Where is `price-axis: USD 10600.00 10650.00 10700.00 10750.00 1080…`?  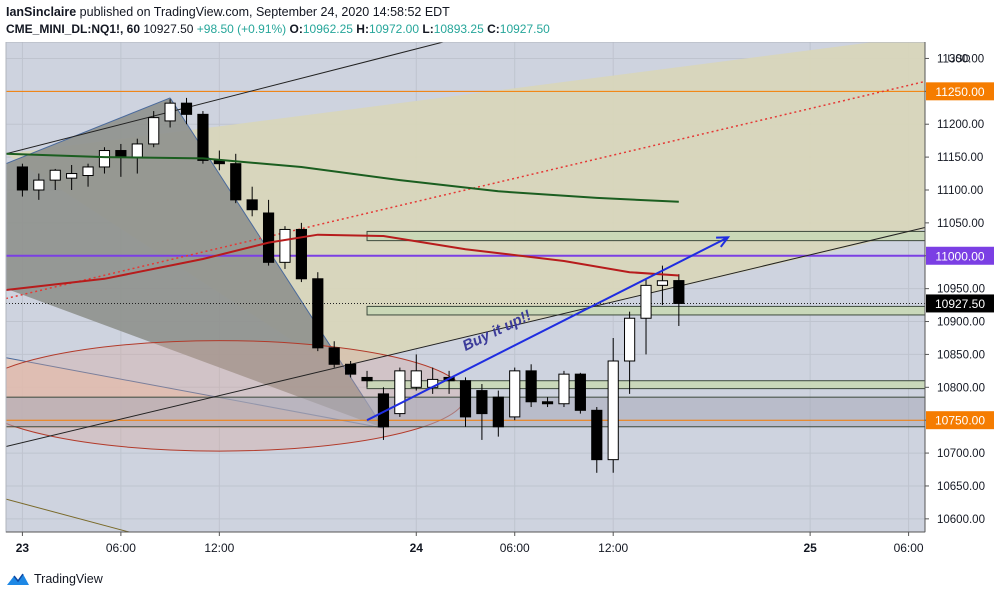
price-axis: USD 10600.00 10650.00 10700.00 10750.00 1080… is located at coordinates (955, 289).